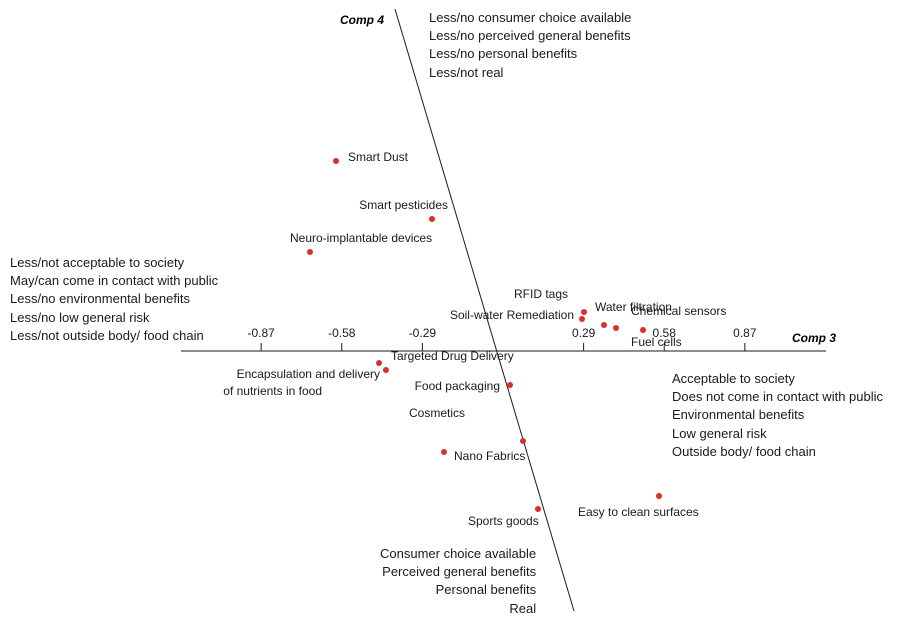 This screenshot has width=905, height=620. I want to click on quadrant-top-line: Less/no personal benefits, so click(503, 54).